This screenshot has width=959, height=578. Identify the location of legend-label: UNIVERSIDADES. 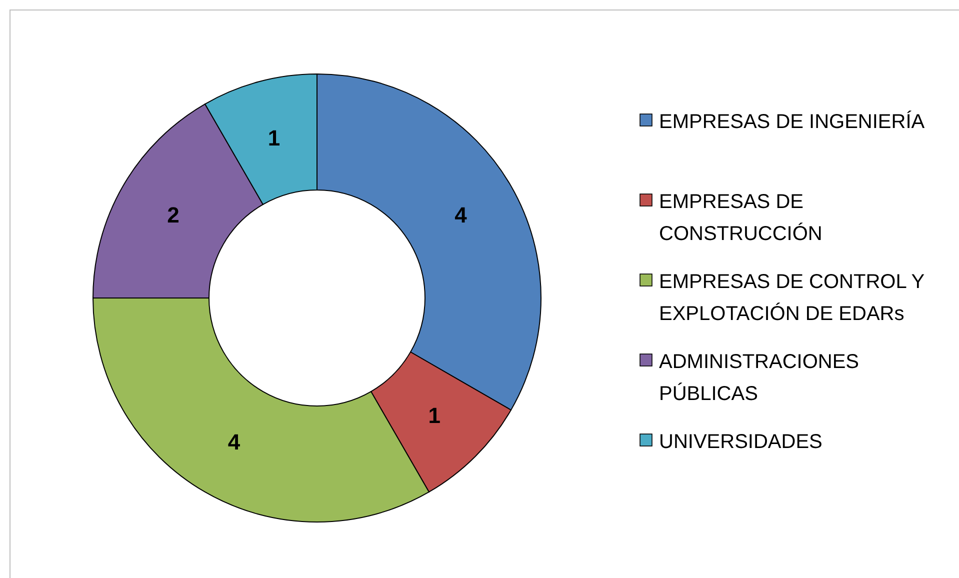
(740, 442).